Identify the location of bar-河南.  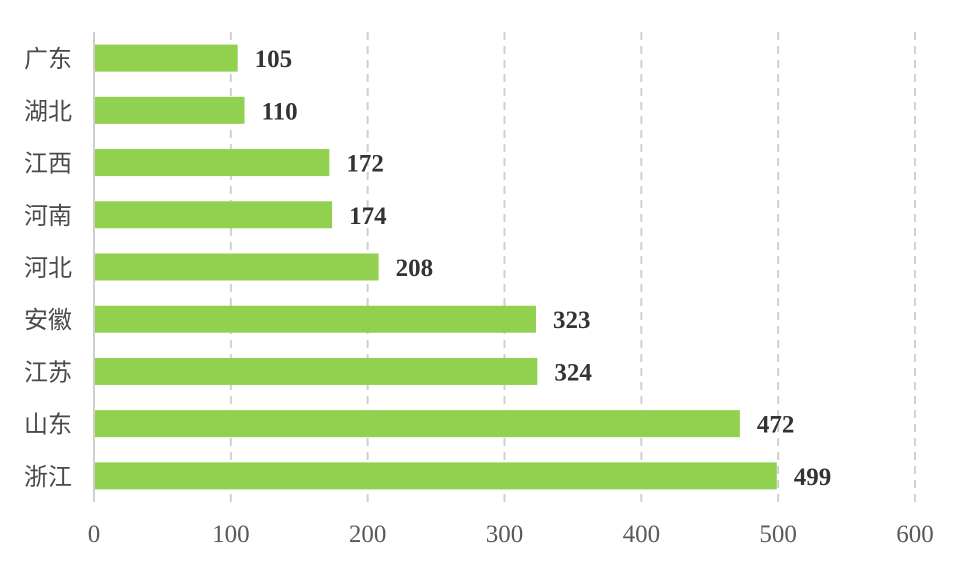
(214, 215).